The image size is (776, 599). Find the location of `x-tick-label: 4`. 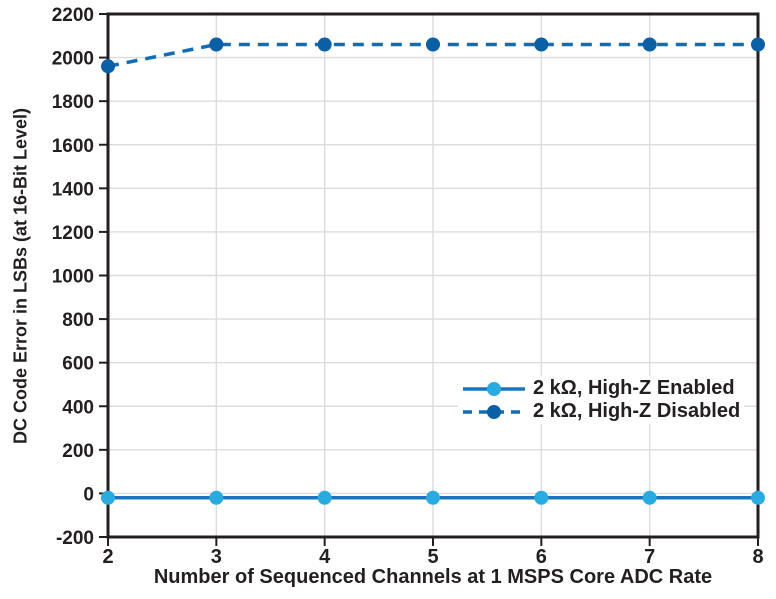

x-tick-label: 4 is located at coordinates (325, 557).